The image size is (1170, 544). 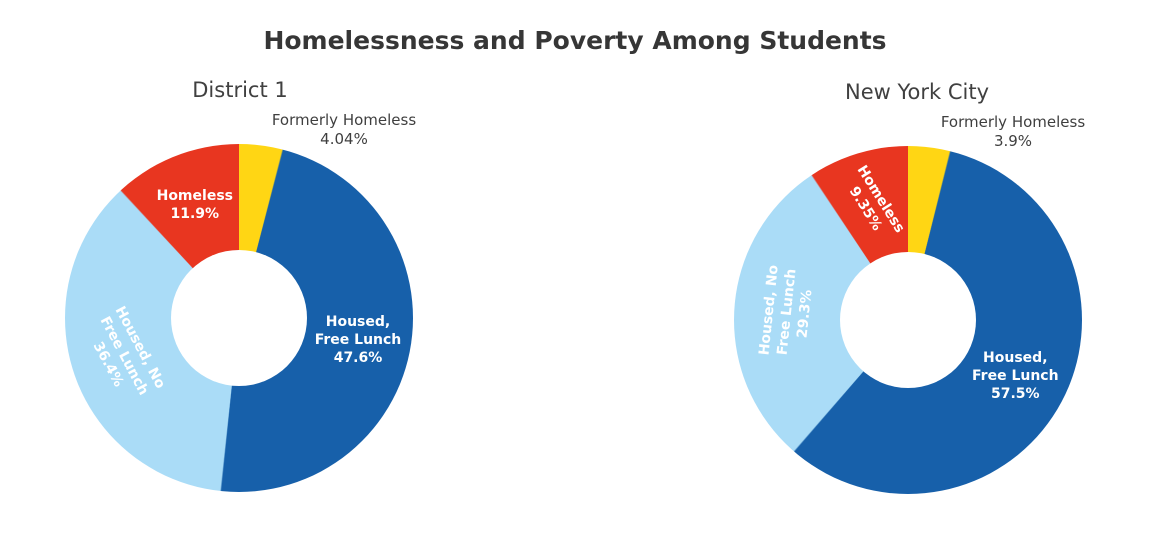 I want to click on slice-label-housed-free-lunch: Housed, Free Lunch 57.5%, so click(x=1015, y=376).